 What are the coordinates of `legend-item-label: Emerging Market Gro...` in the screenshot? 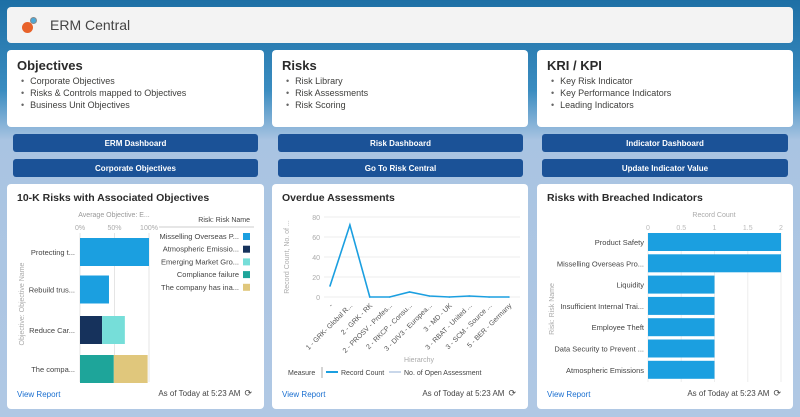 It's located at (200, 261).